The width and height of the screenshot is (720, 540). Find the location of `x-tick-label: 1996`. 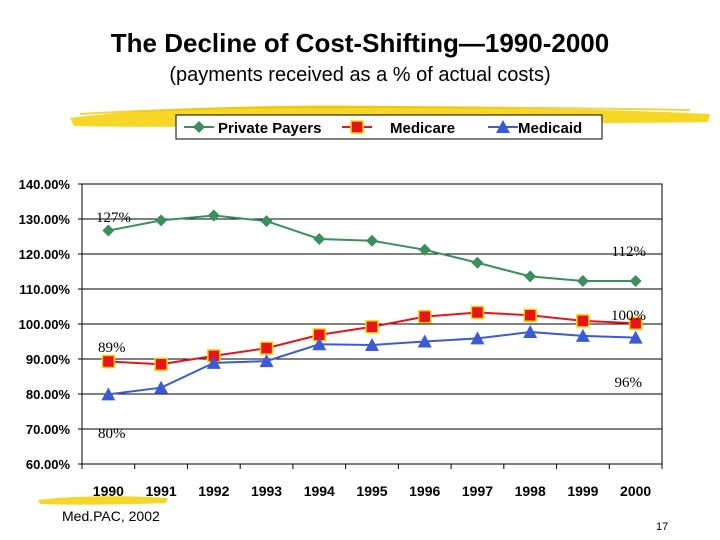

x-tick-label: 1996 is located at coordinates (424, 491).